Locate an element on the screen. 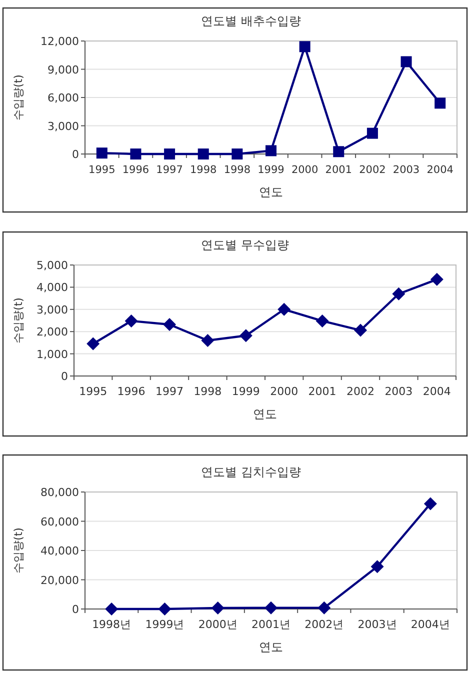 The width and height of the screenshot is (471, 673). y-tick-label: 60,000 is located at coordinates (59, 521).